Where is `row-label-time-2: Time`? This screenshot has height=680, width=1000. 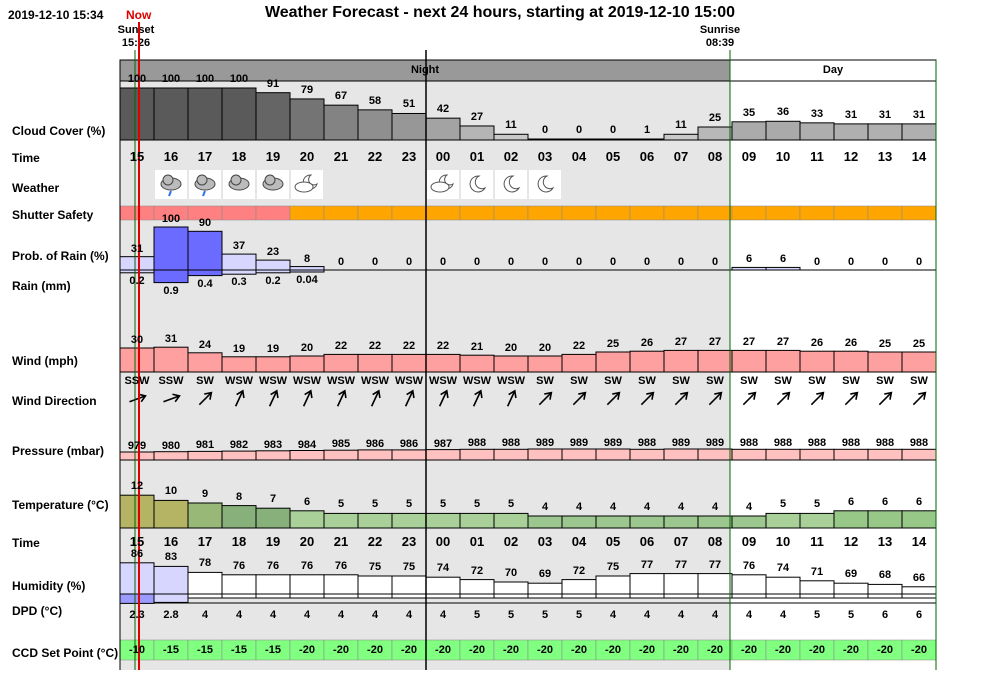 row-label-time-2: Time is located at coordinates (26, 543).